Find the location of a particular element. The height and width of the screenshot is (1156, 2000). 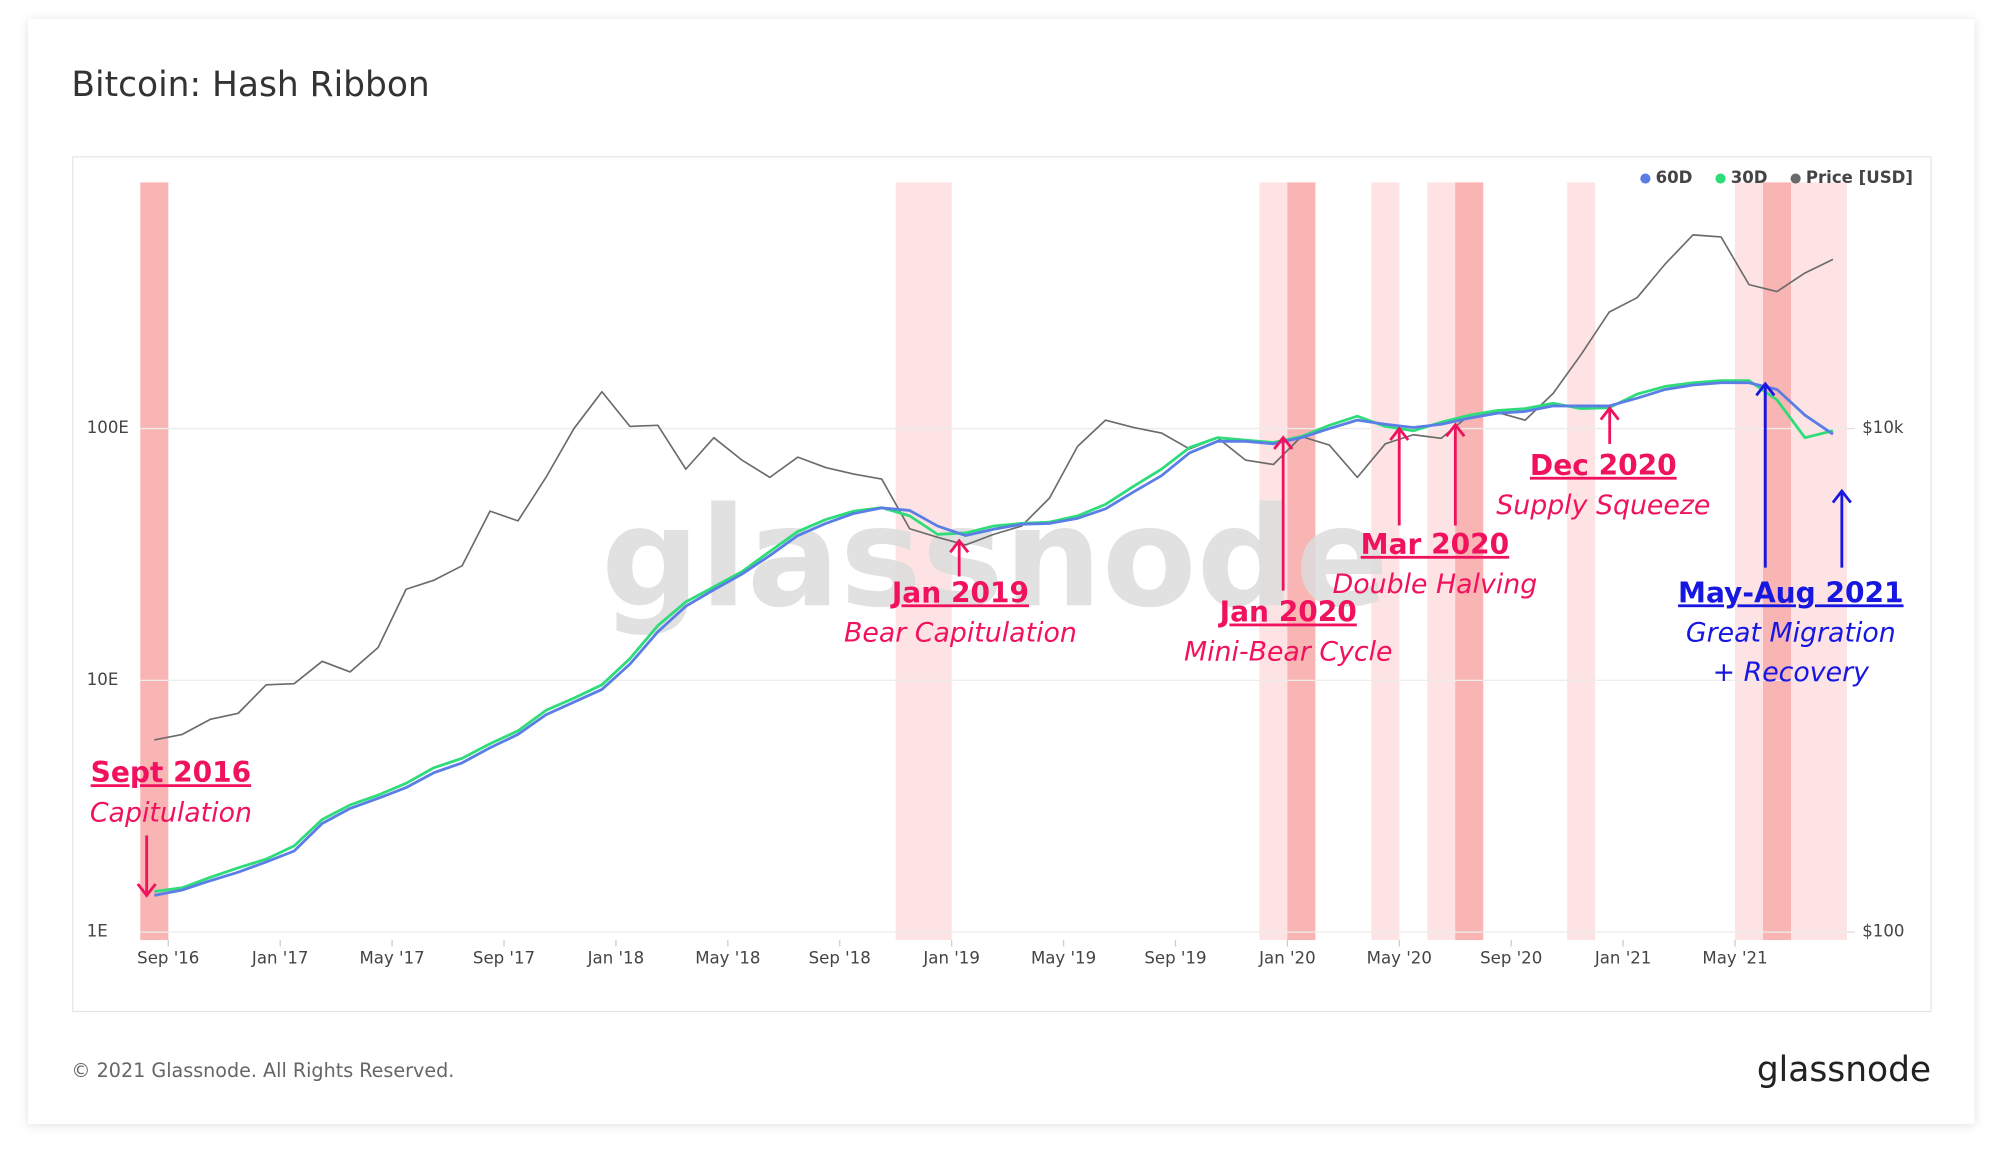

logo: glassnode is located at coordinates (1844, 1070).